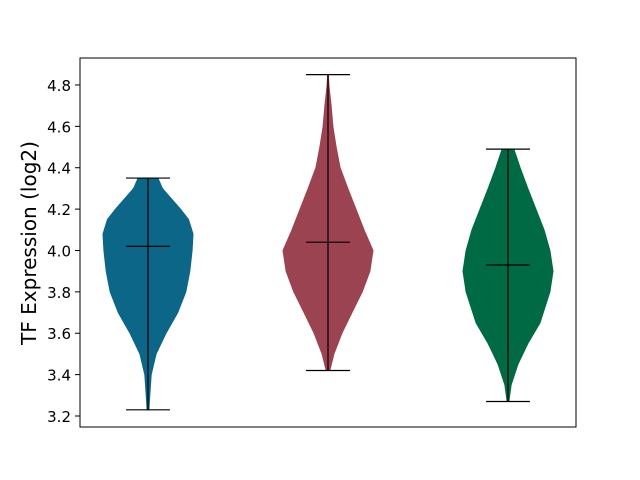  Describe the element at coordinates (29, 243) in the screenshot. I see `y-axis-label: TF Expression (log2)` at that location.